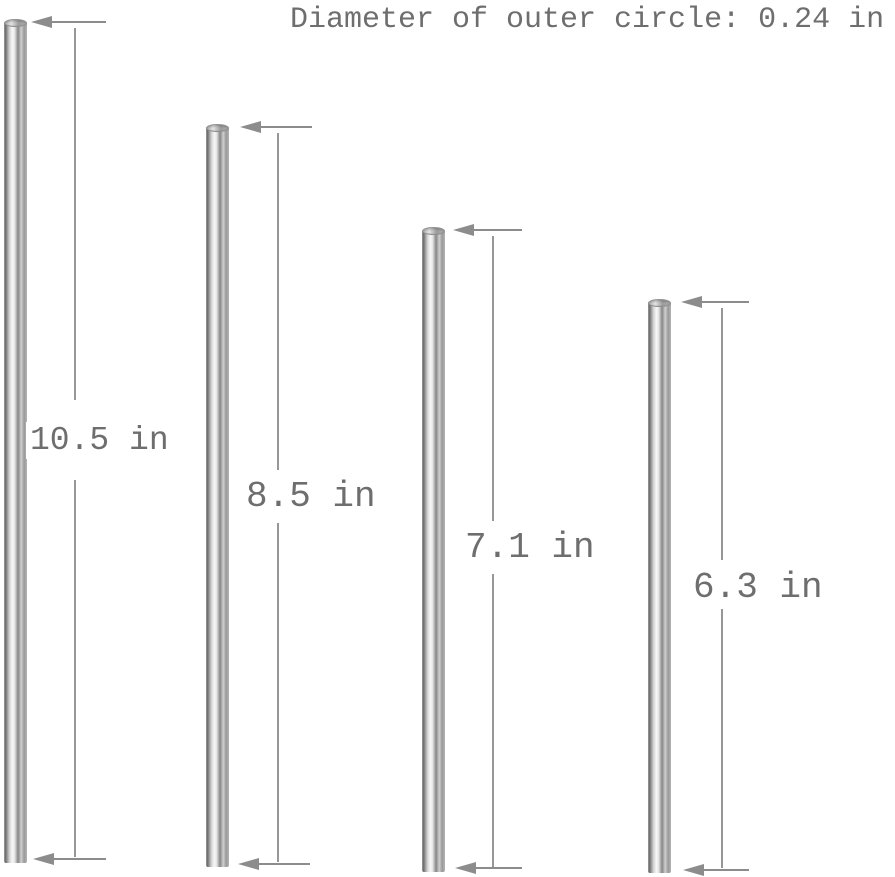 The height and width of the screenshot is (877, 895). Describe the element at coordinates (217, 495) in the screenshot. I see `straw-8-5-in` at that location.